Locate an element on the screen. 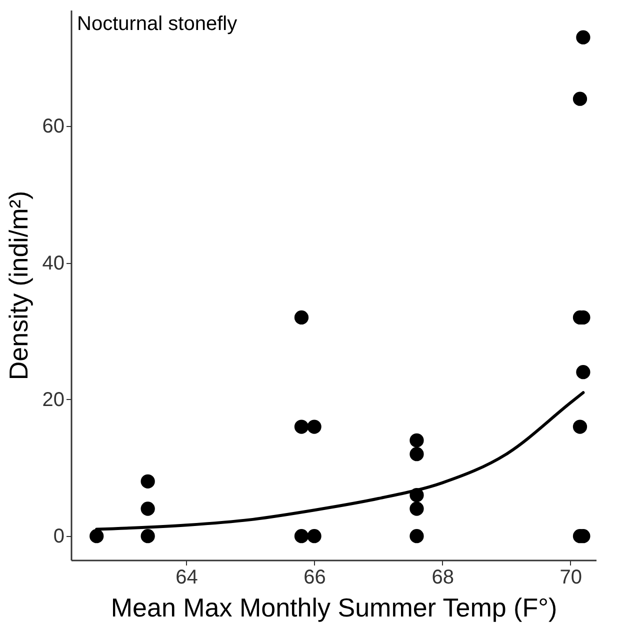 This screenshot has width=622, height=626. y-tick-label: 20 is located at coordinates (53, 399).